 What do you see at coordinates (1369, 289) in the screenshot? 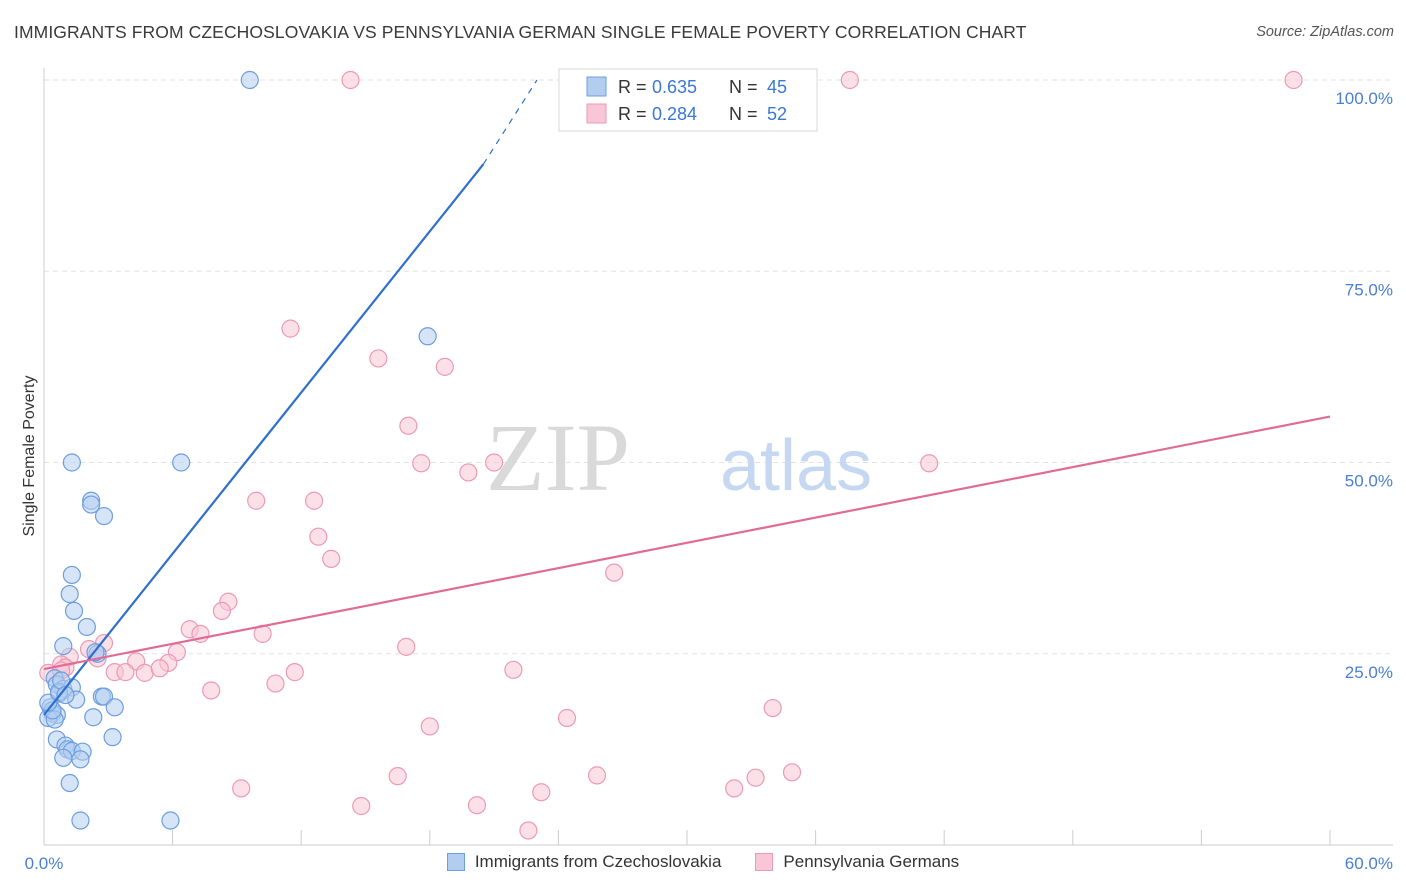
I see `y-tick-label: 75.0%` at bounding box center [1369, 289].